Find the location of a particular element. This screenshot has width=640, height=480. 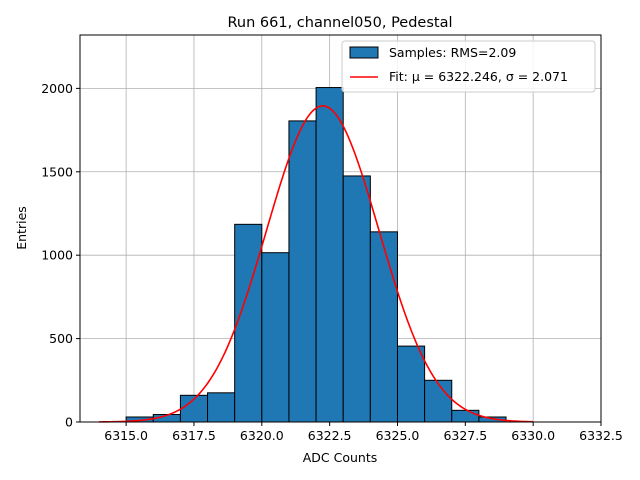

legend-histogram-label: Samples: RMS=2.09 is located at coordinates (452, 52).